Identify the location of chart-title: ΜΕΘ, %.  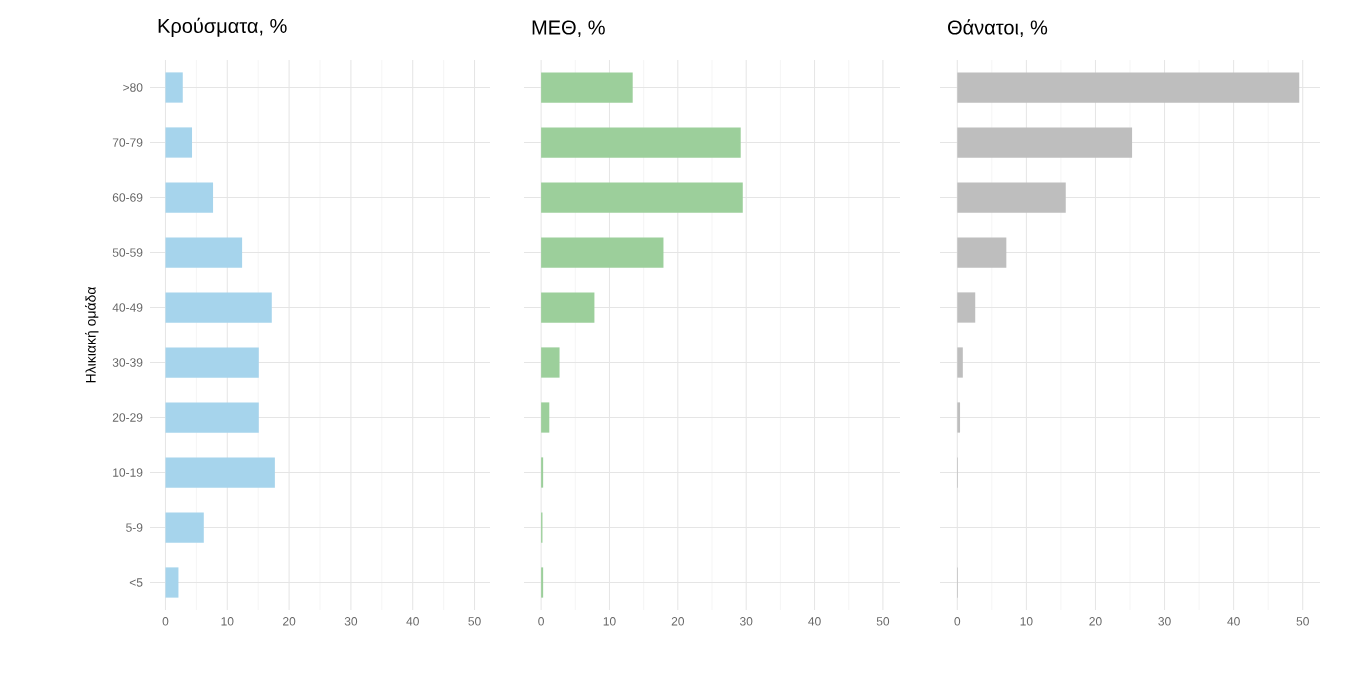
(568, 28).